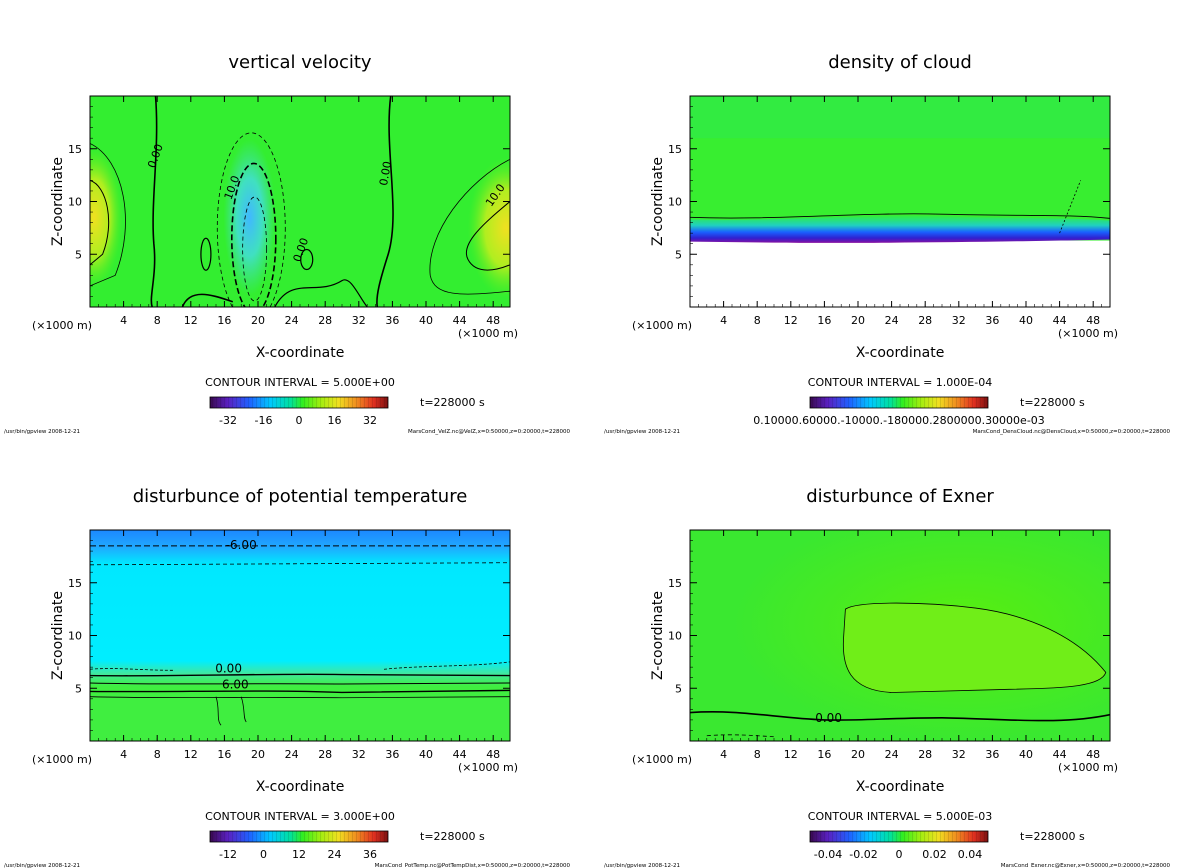 The height and width of the screenshot is (868, 1200). Describe the element at coordinates (235, 684) in the screenshot. I see `contour-label: 6.00` at that location.